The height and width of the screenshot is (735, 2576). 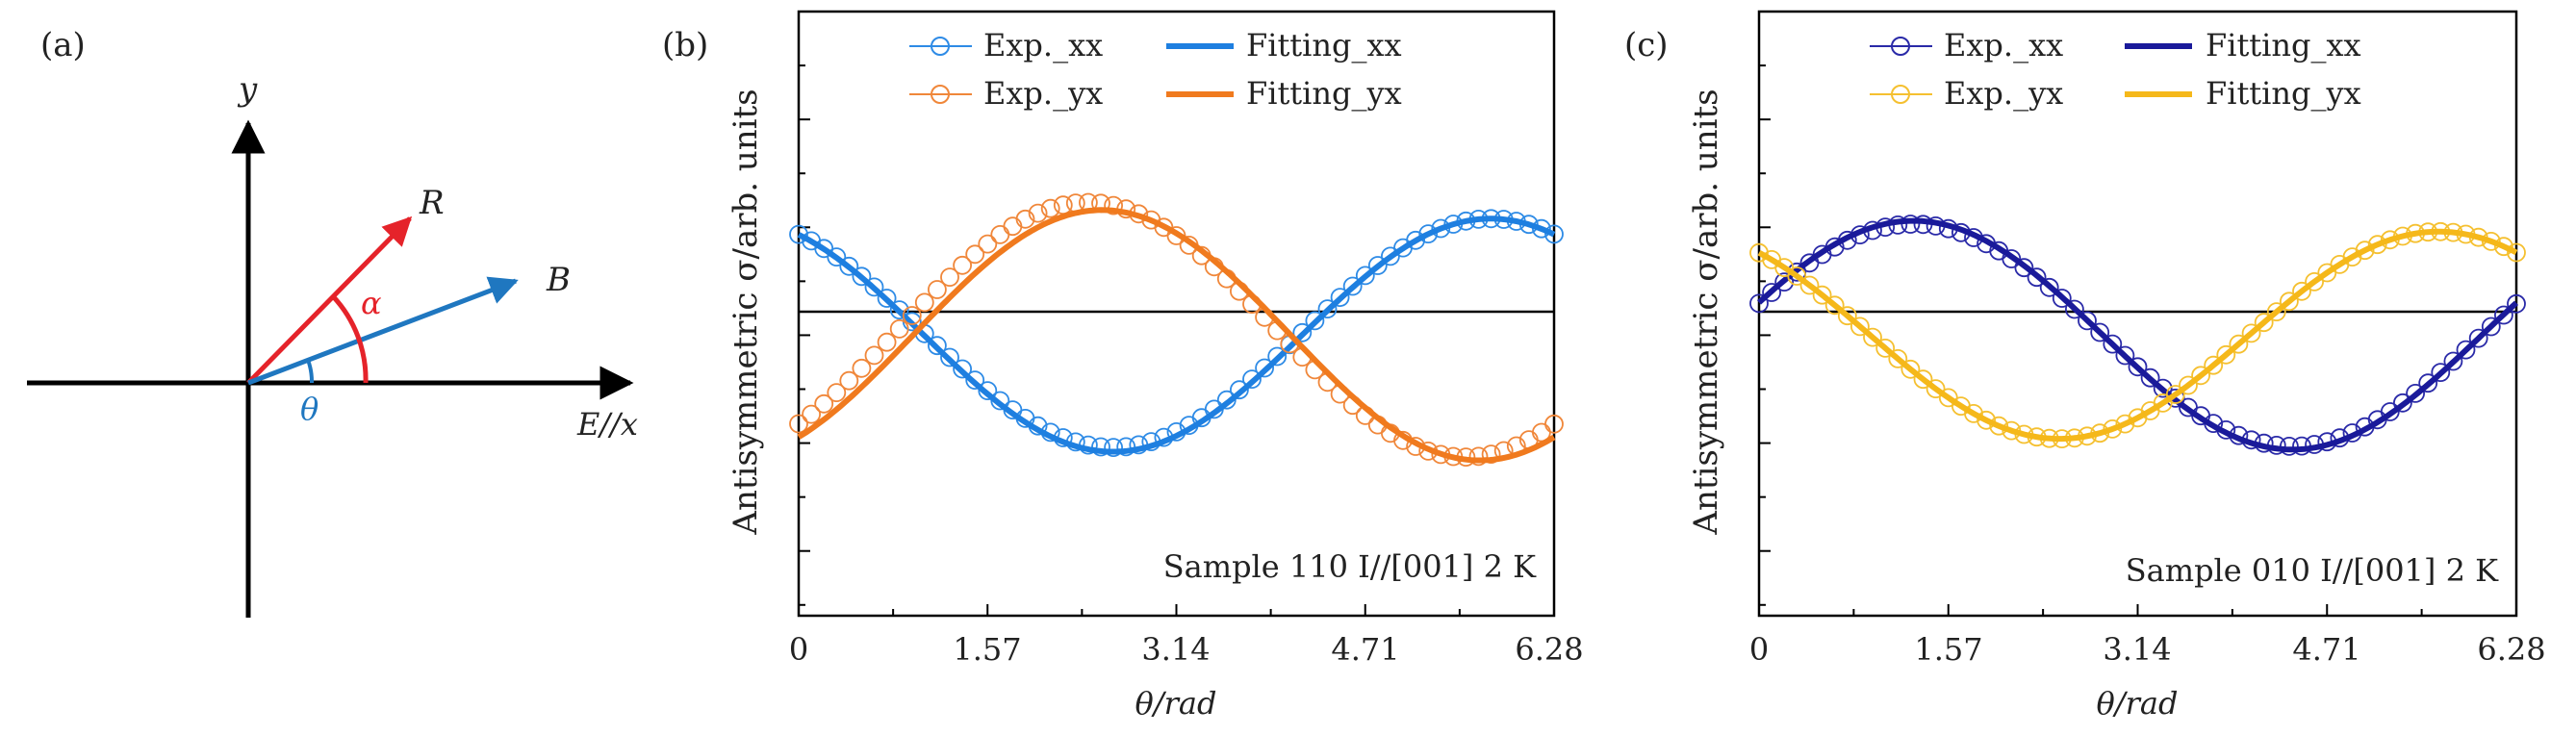 I want to click on panel-b-annotation: Sample 110 I//[001] 2 K, so click(x=1350, y=566).